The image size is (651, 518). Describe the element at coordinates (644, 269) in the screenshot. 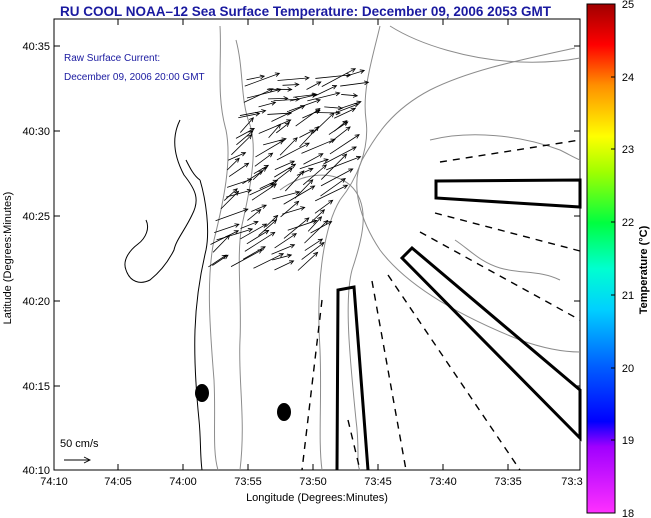

I see `colorbar-title: Temperature (°C)` at that location.